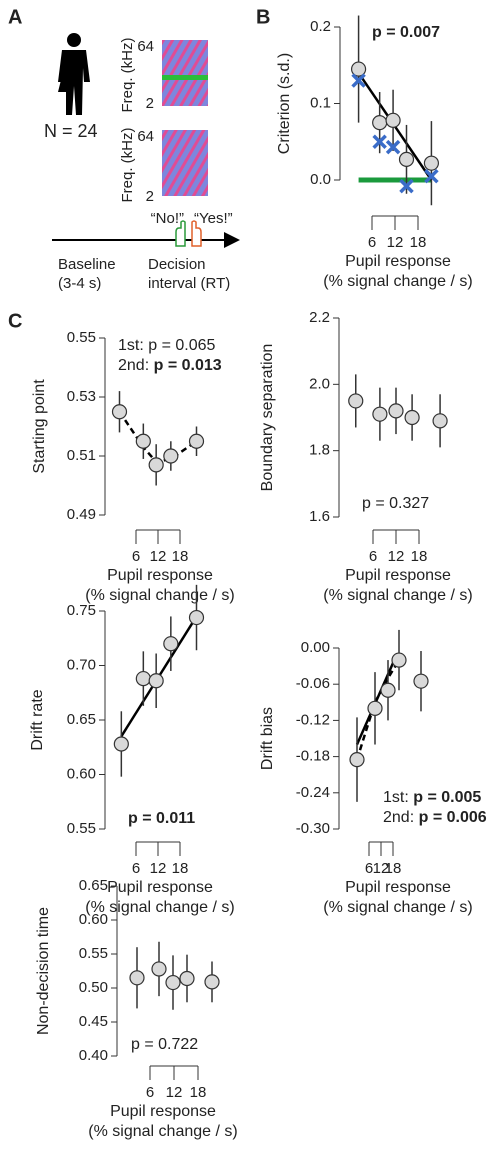  What do you see at coordinates (15, 17) in the screenshot?
I see `panel-label: A` at bounding box center [15, 17].